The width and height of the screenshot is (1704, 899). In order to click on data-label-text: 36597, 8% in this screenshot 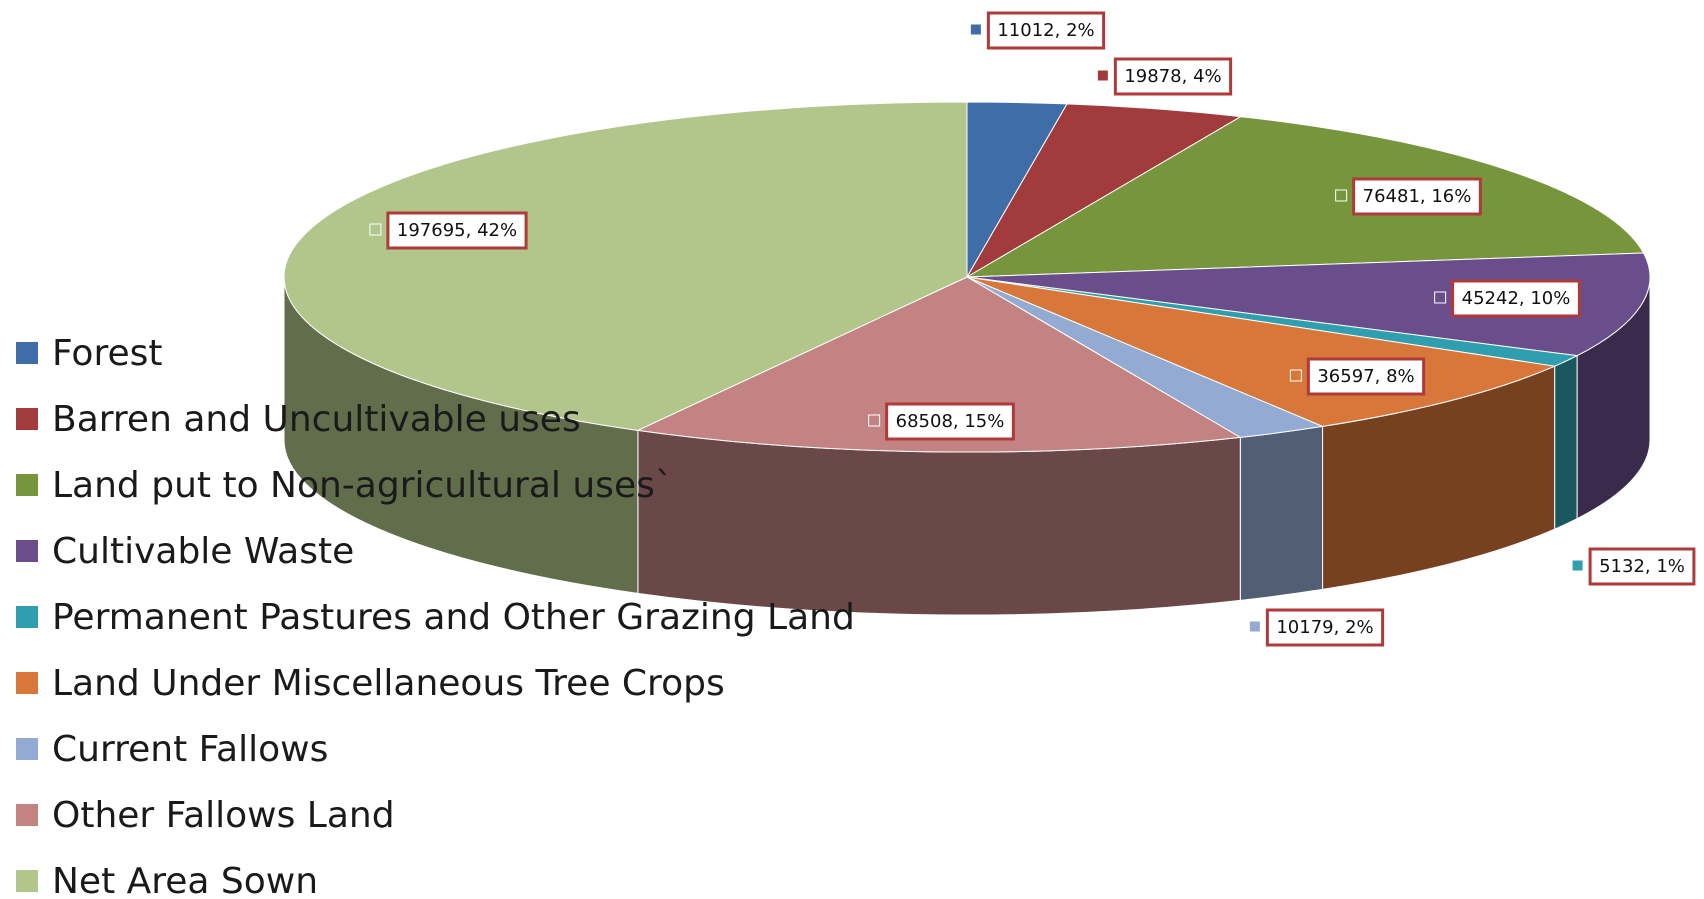, I will do `click(1365, 376)`.